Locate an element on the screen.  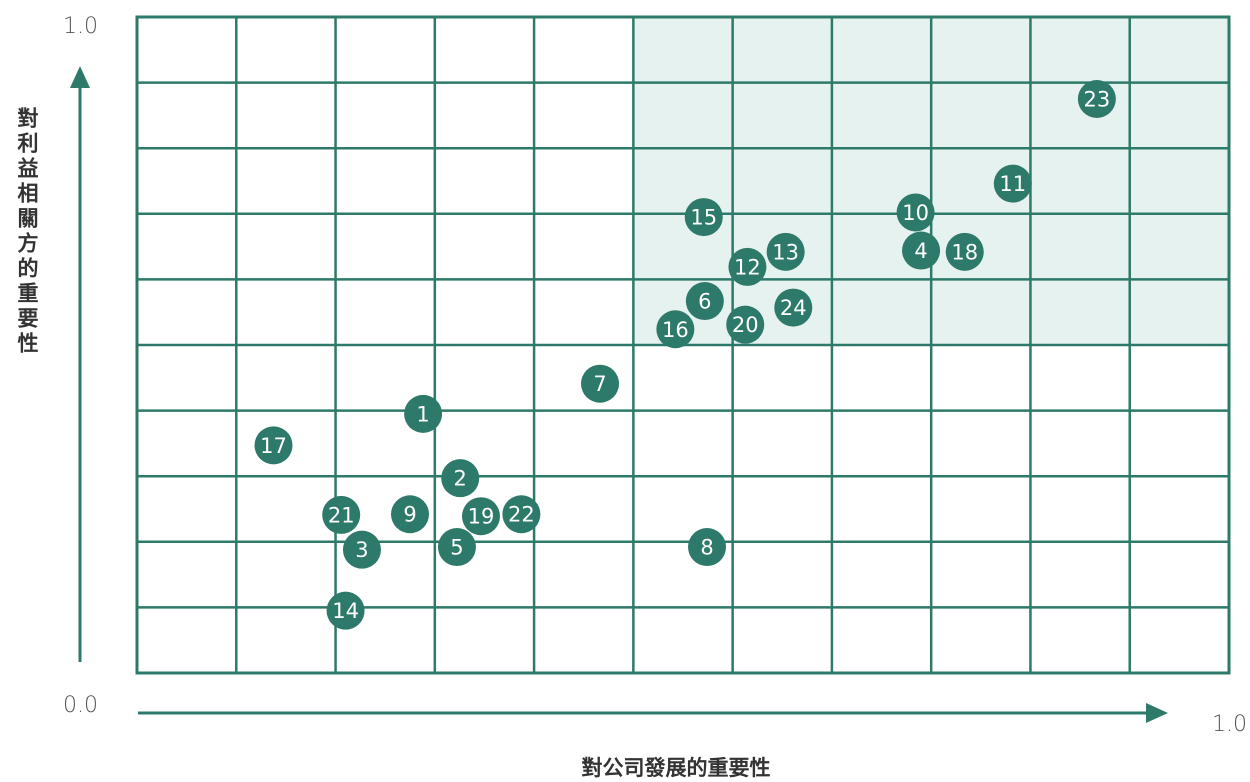
data-point-label-9: 9 is located at coordinates (409, 515).